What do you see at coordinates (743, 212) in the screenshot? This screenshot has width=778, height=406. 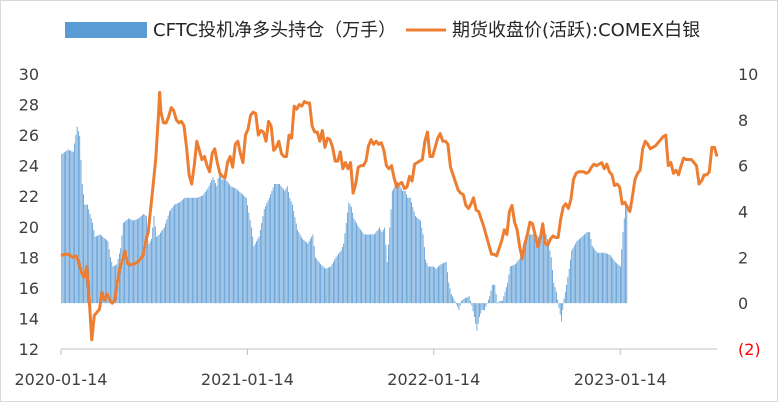 I see `y-right-tick-label: 4` at bounding box center [743, 212].